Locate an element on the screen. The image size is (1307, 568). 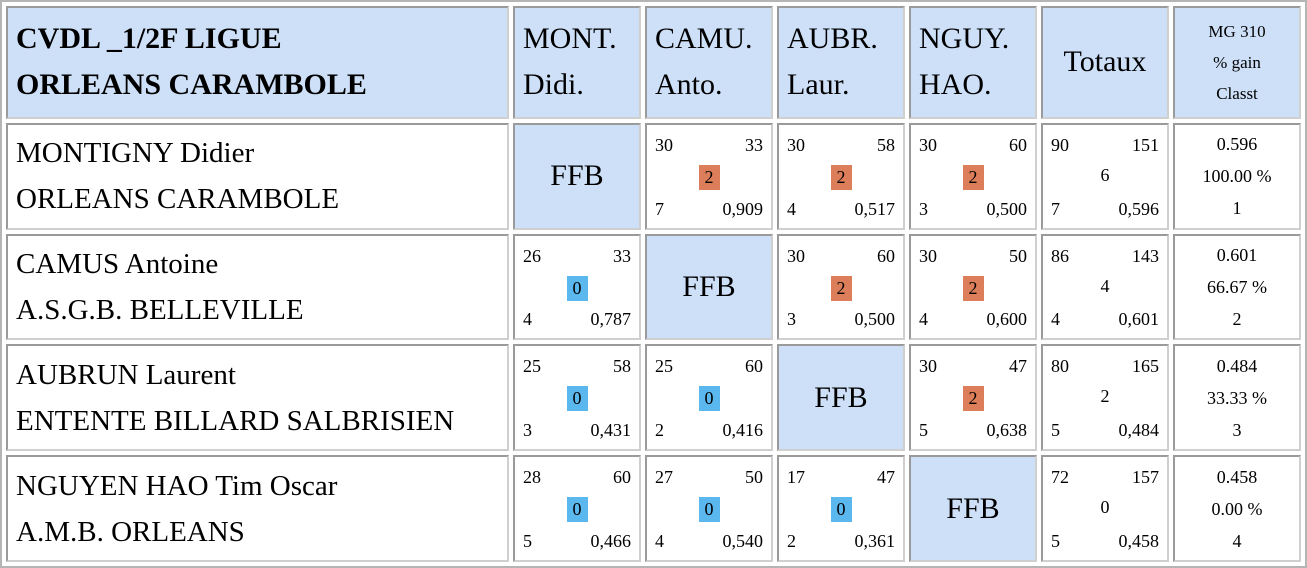
totals-cell: 86 143 4 4 0,601 is located at coordinates (1105, 287).